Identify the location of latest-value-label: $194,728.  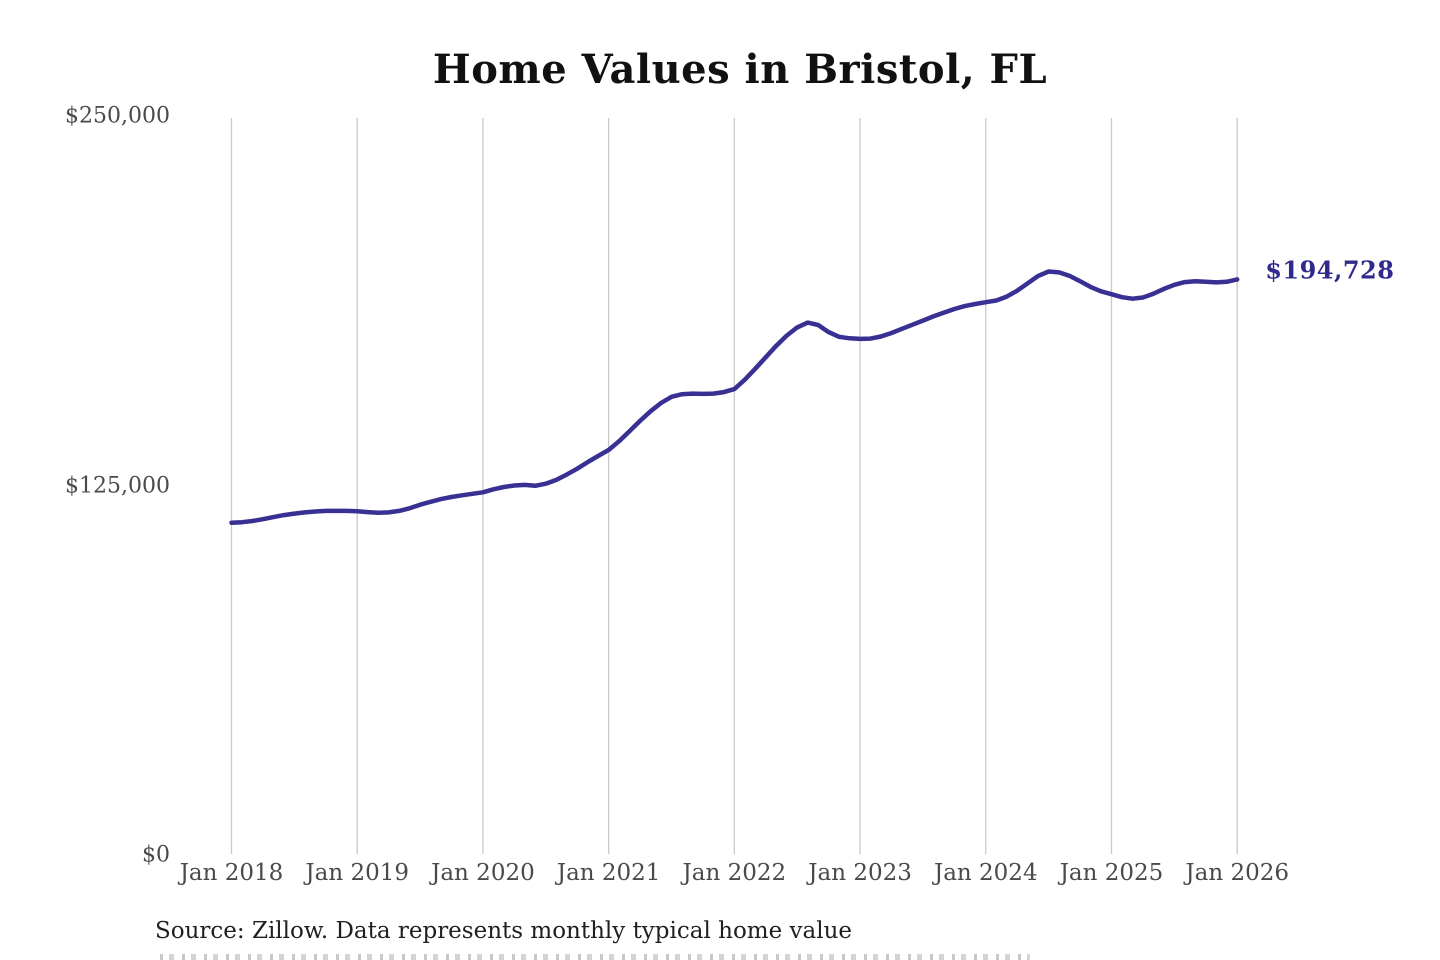
(1330, 270).